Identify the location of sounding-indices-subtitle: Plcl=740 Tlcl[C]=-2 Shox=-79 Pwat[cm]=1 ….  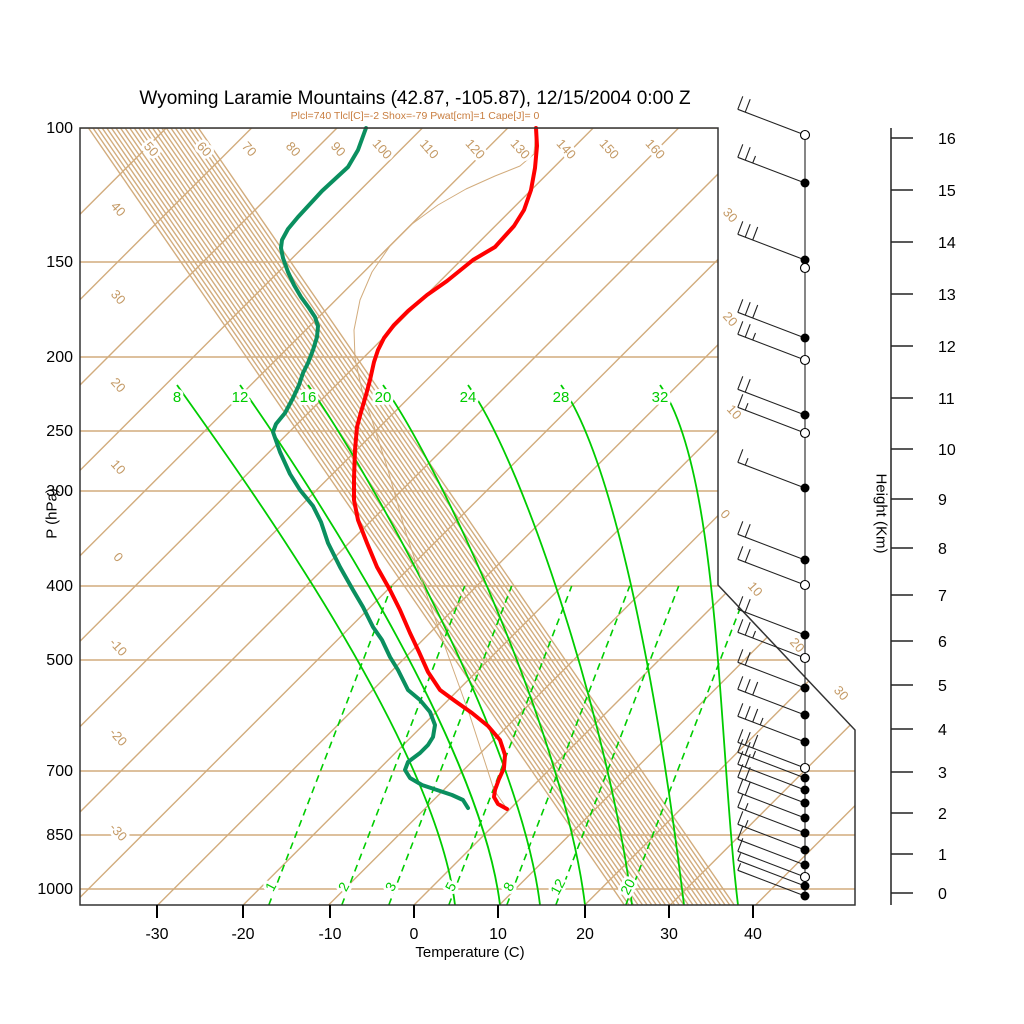
(415, 116).